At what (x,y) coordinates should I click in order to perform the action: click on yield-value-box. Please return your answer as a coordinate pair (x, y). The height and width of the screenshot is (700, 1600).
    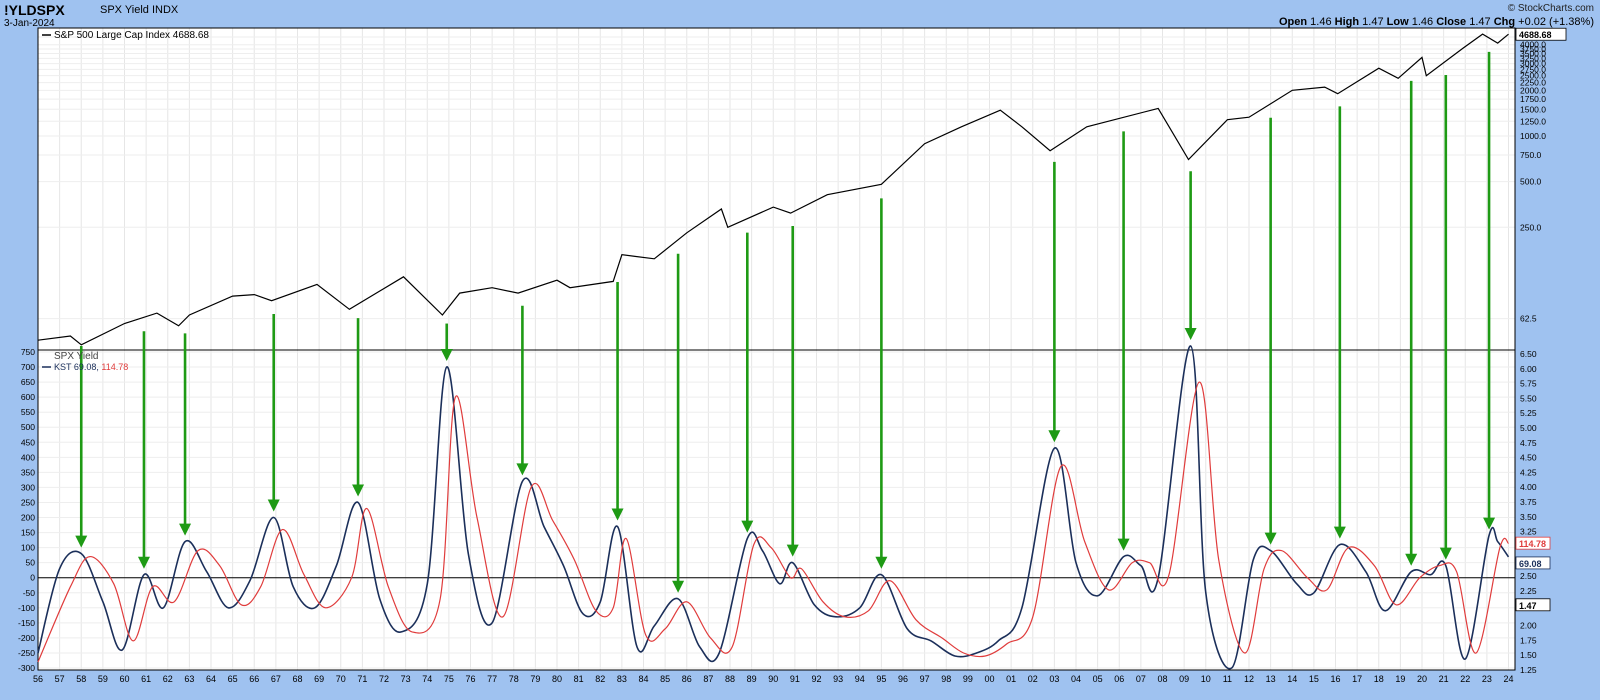
    Looking at the image, I should click on (1533, 605).